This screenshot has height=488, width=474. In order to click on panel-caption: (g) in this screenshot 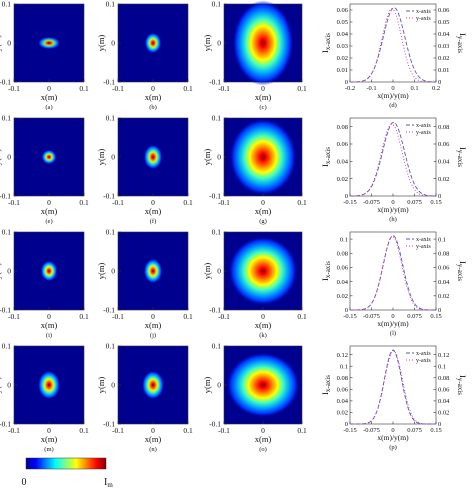, I will do `click(263, 221)`.